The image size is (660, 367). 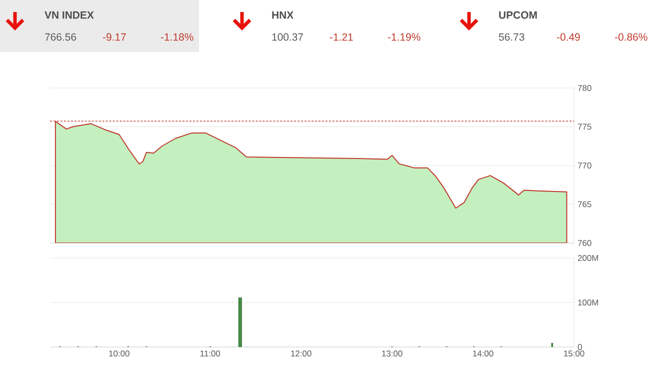 What do you see at coordinates (580, 347) in the screenshot?
I see `y-tick-label: 0` at bounding box center [580, 347].